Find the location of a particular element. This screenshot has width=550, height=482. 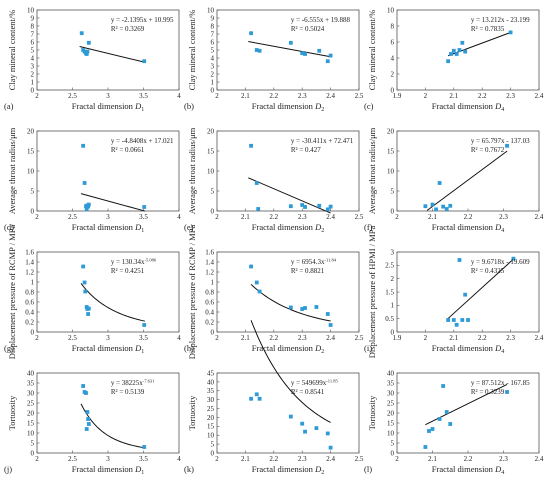

y-axis-label: Displacement pressure of RCMP / MPa is located at coordinates (12, 292).